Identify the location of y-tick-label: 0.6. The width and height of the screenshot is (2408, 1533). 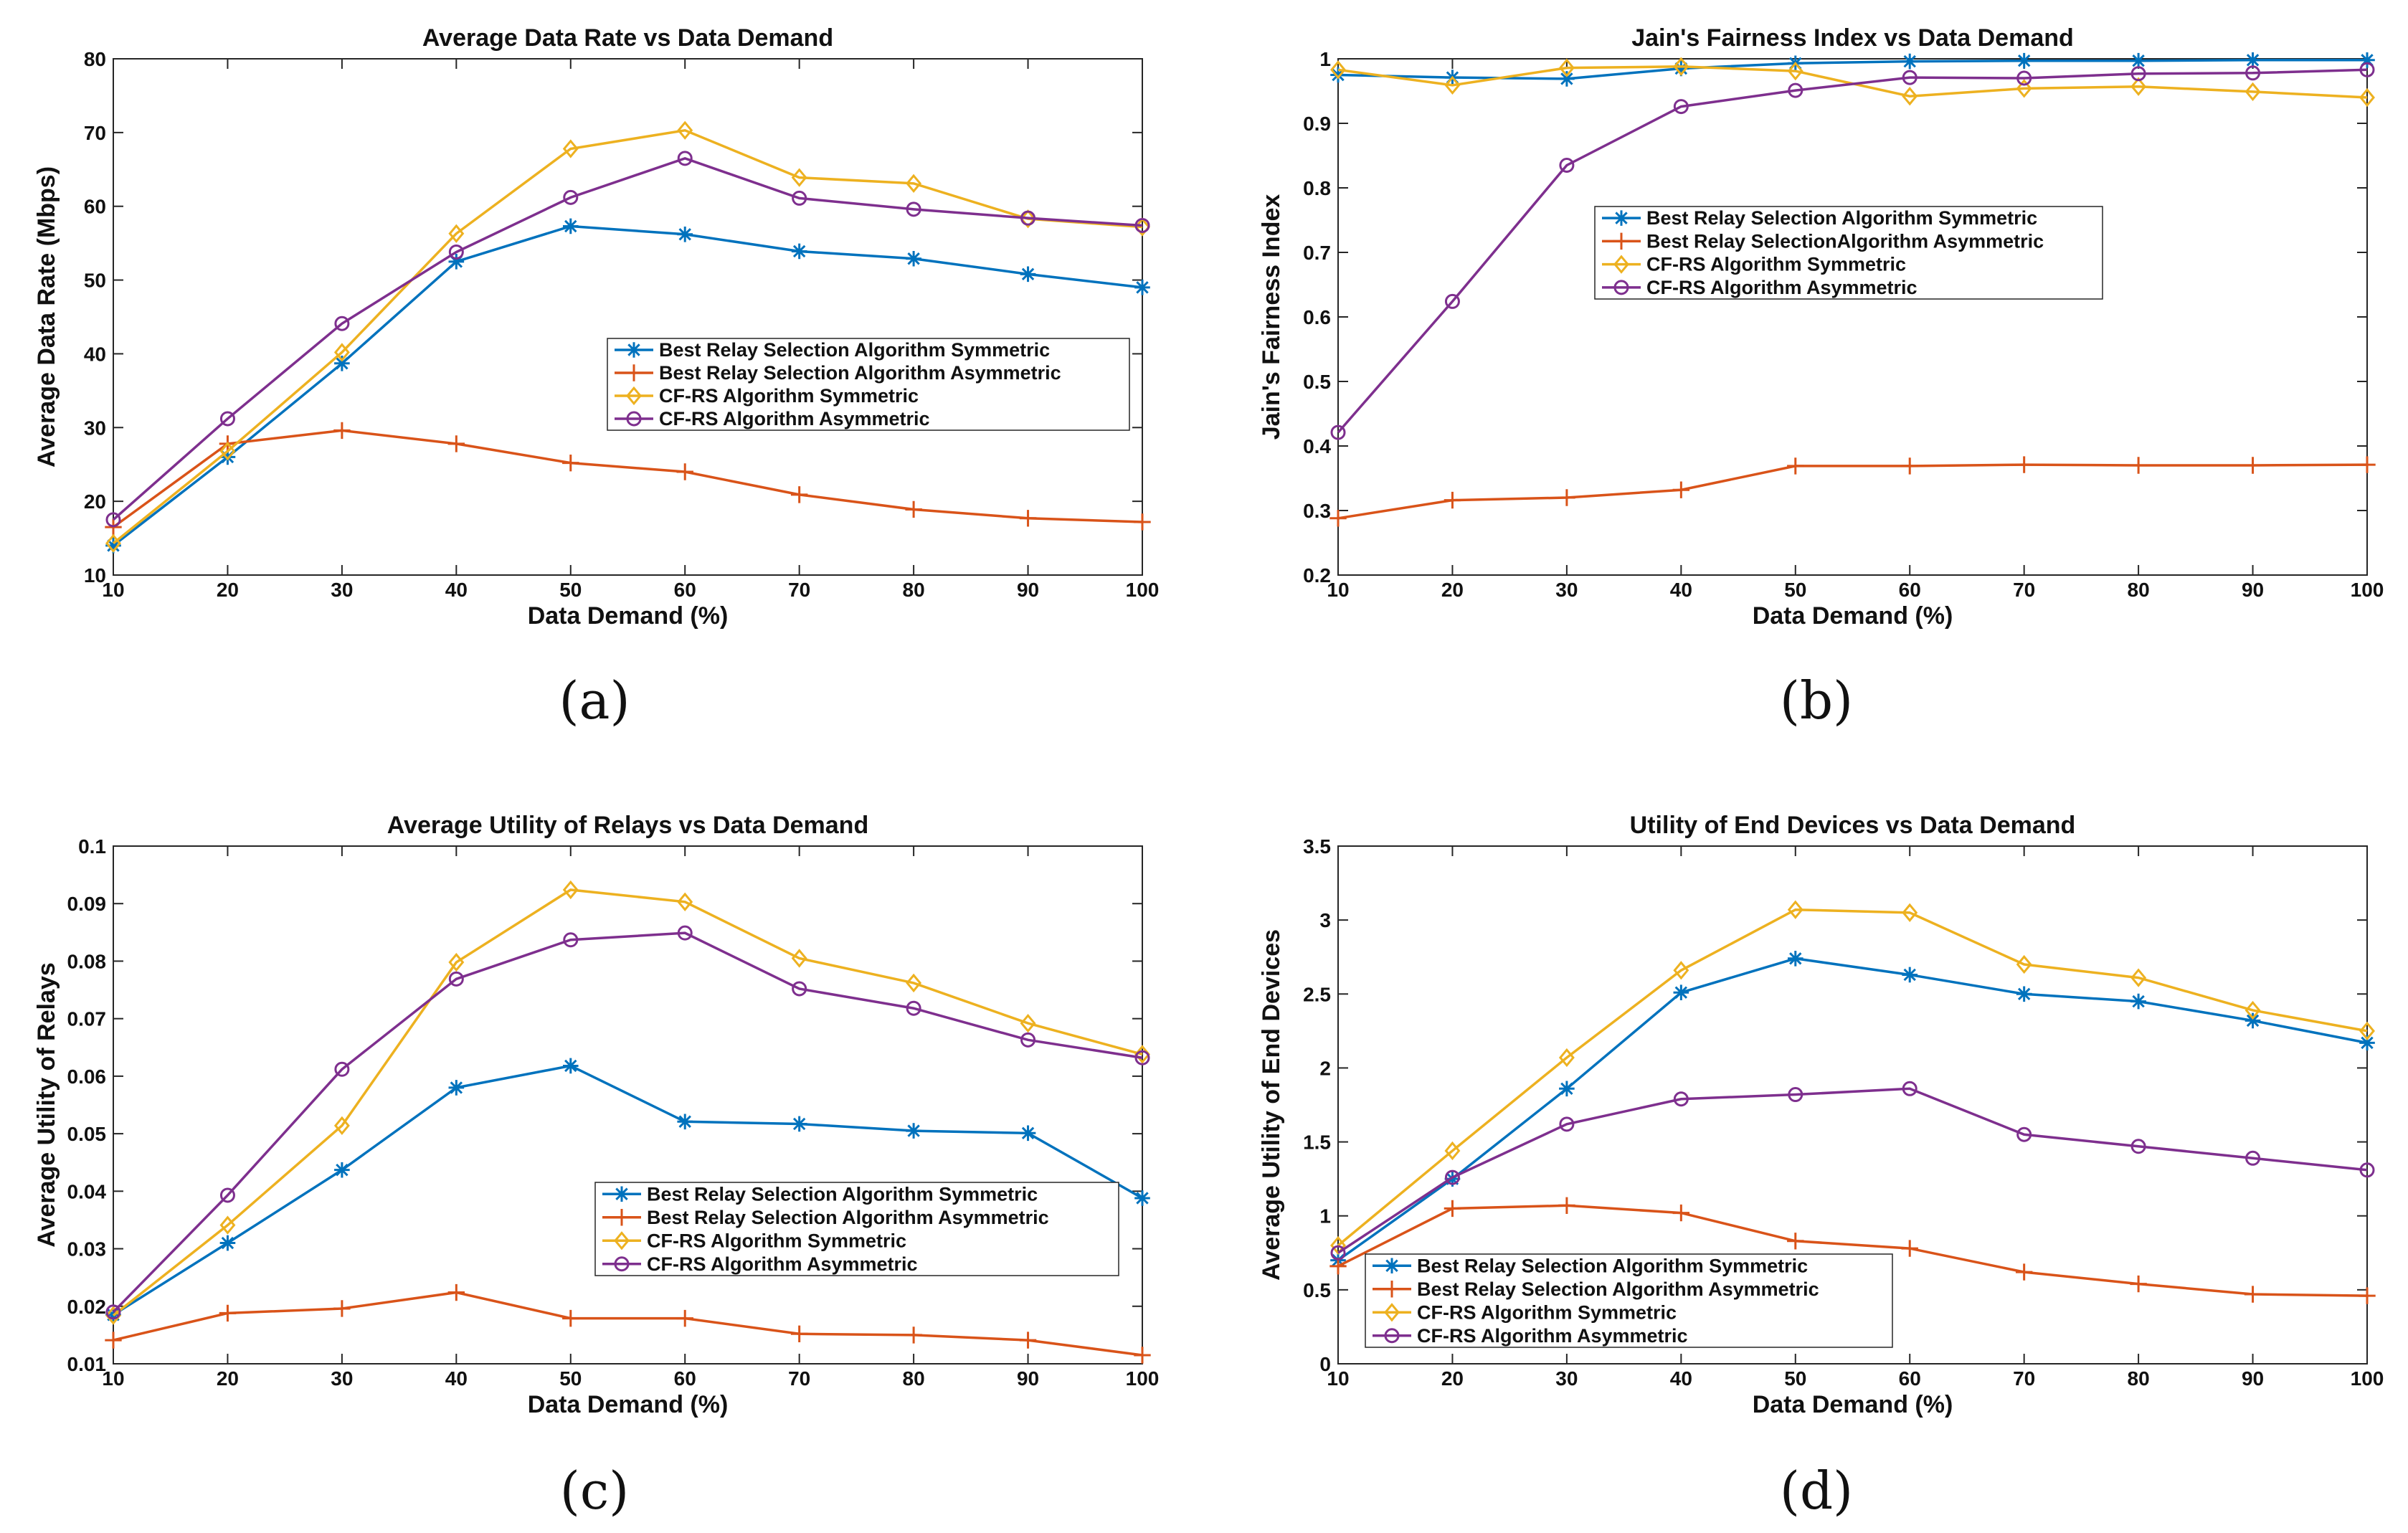
(1317, 317).